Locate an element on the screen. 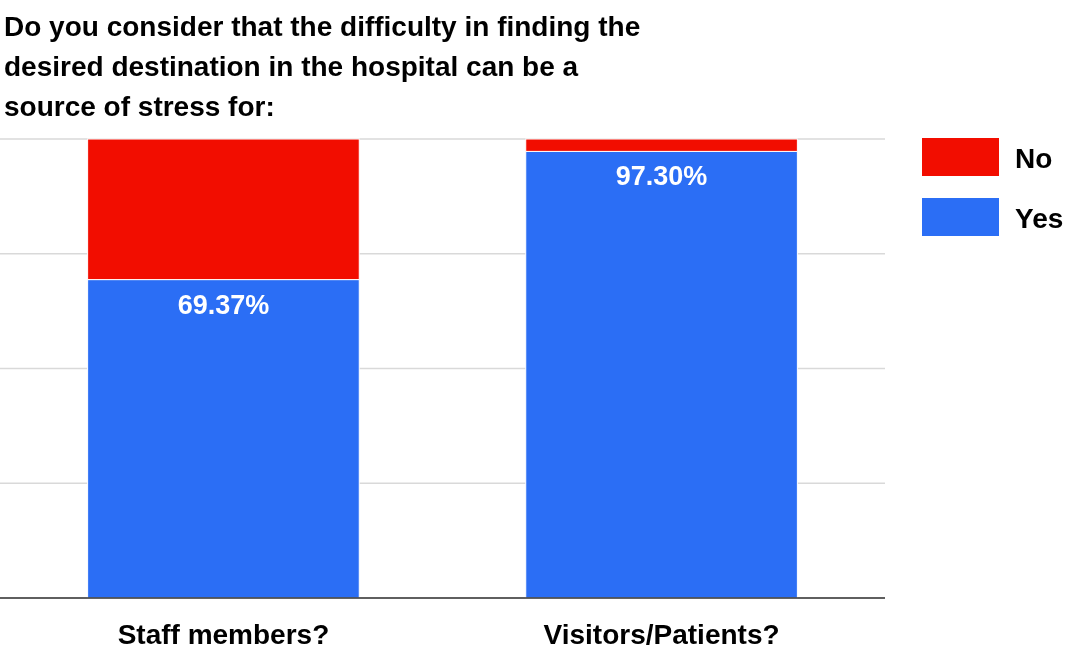 The height and width of the screenshot is (660, 1081). data-label: 69.37% is located at coordinates (223, 304).